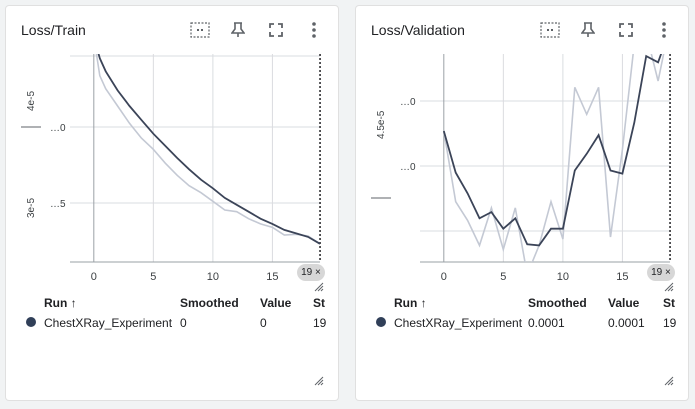 The width and height of the screenshot is (695, 409). What do you see at coordinates (418, 30) in the screenshot?
I see `card-title: Loss/Validation` at bounding box center [418, 30].